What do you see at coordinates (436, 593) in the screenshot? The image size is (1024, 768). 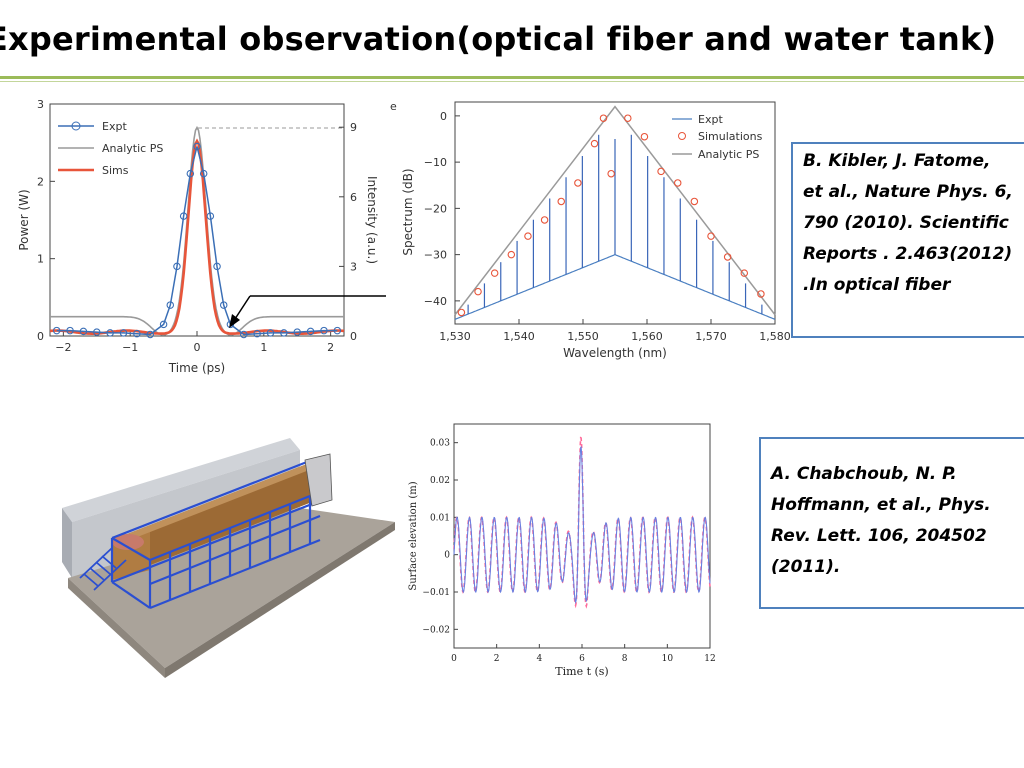 I see `y-tick-label: −0.01` at bounding box center [436, 593].